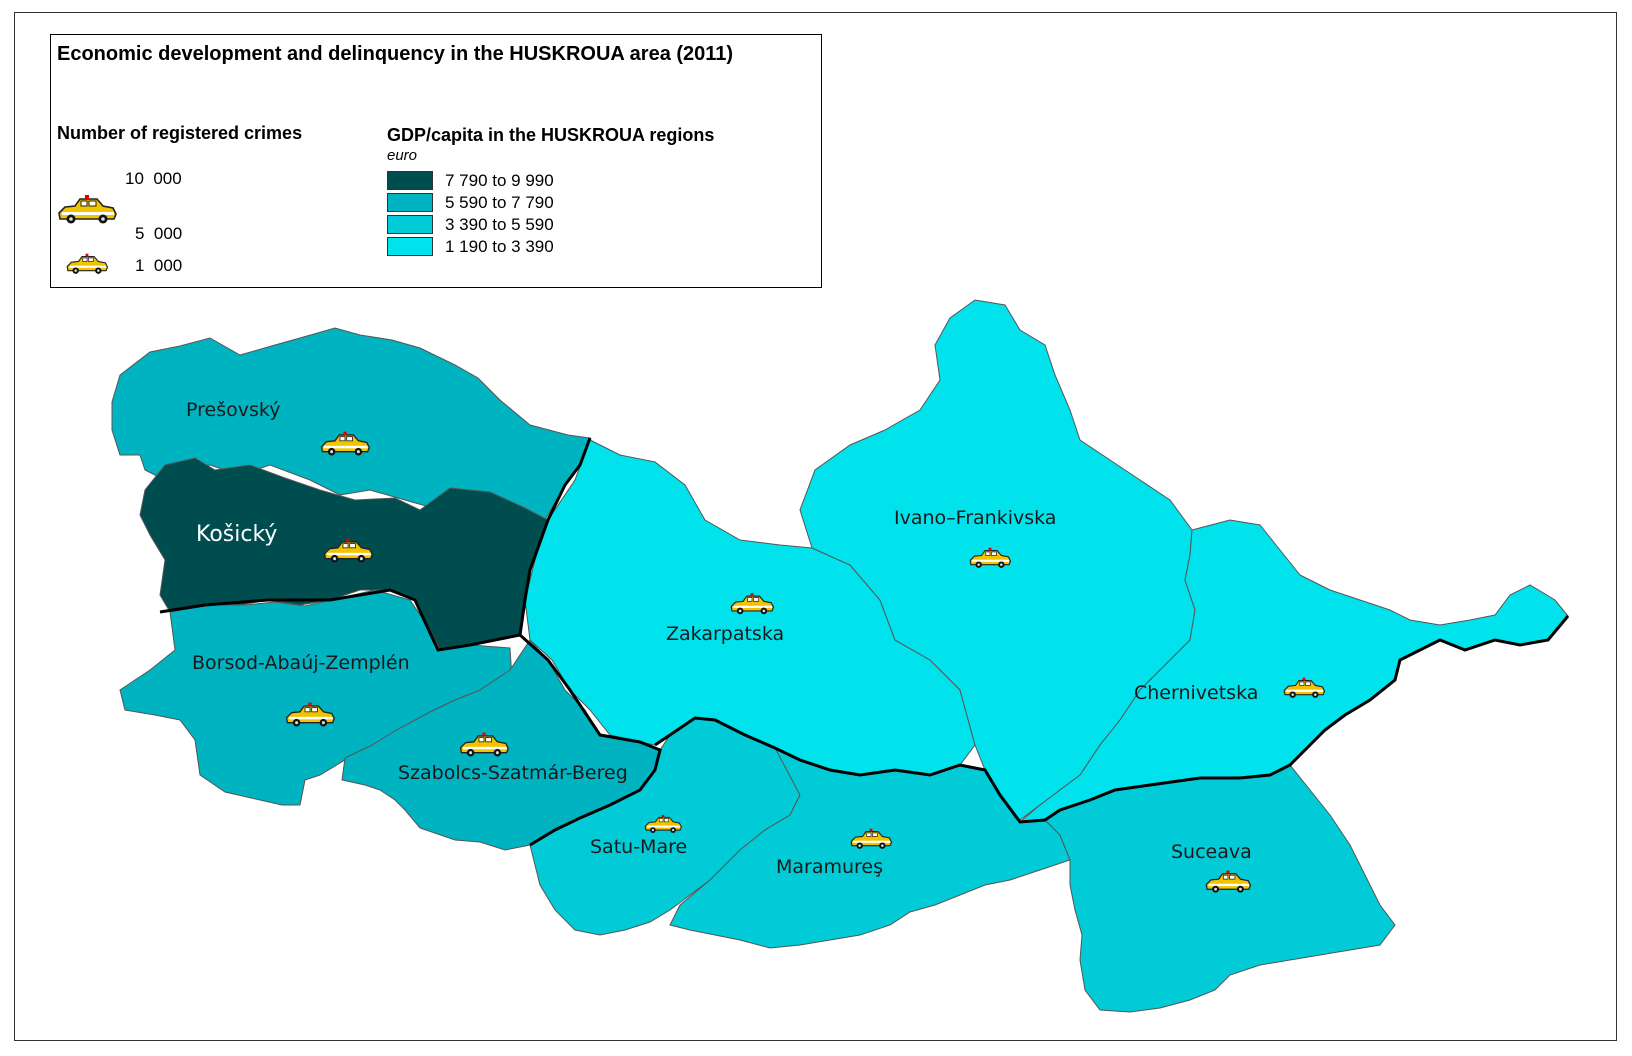  What do you see at coordinates (340, 620) in the screenshot?
I see `border-sk-hu` at bounding box center [340, 620].